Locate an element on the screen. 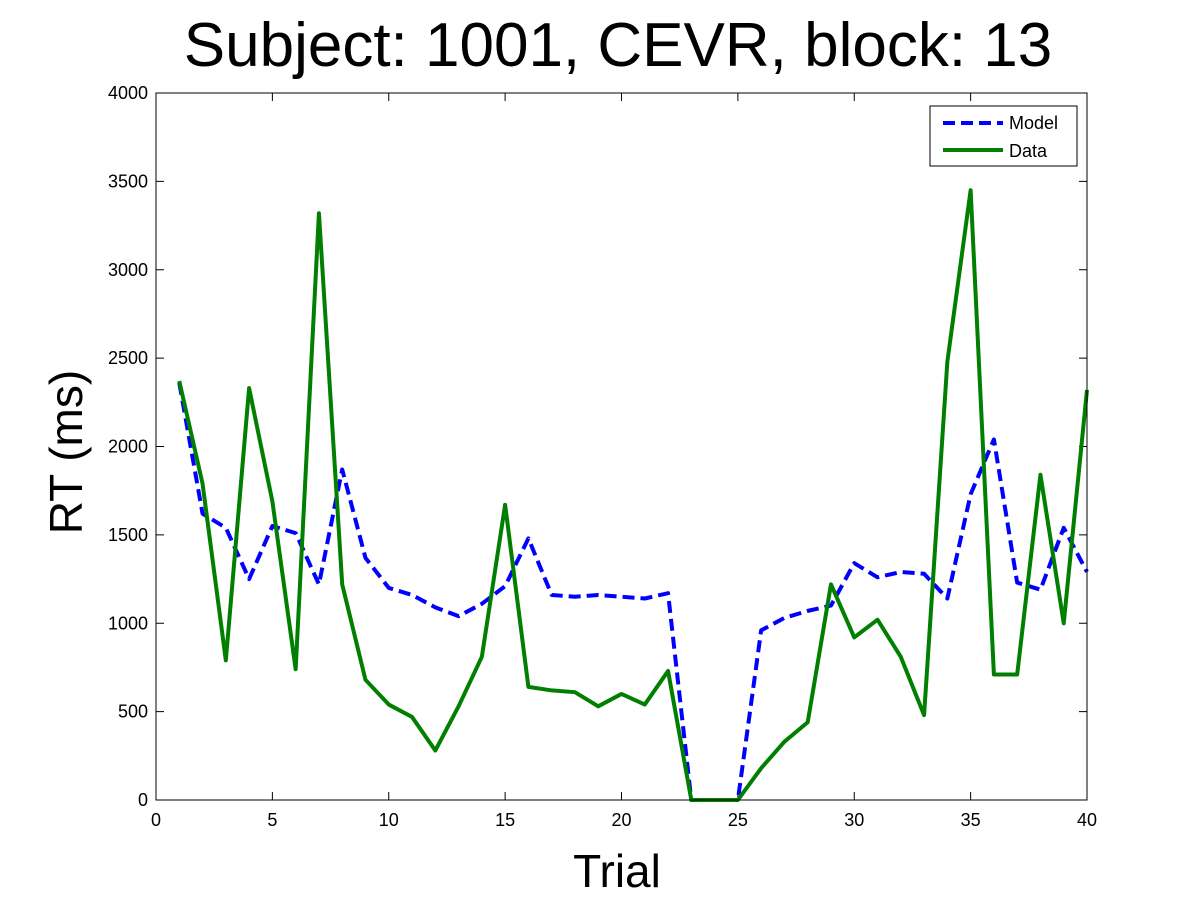  x-tick-label: 40 is located at coordinates (1087, 820).